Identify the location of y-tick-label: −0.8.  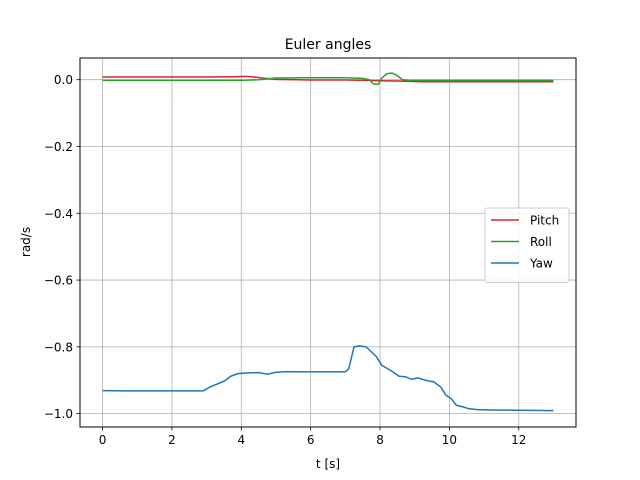
(58, 347).